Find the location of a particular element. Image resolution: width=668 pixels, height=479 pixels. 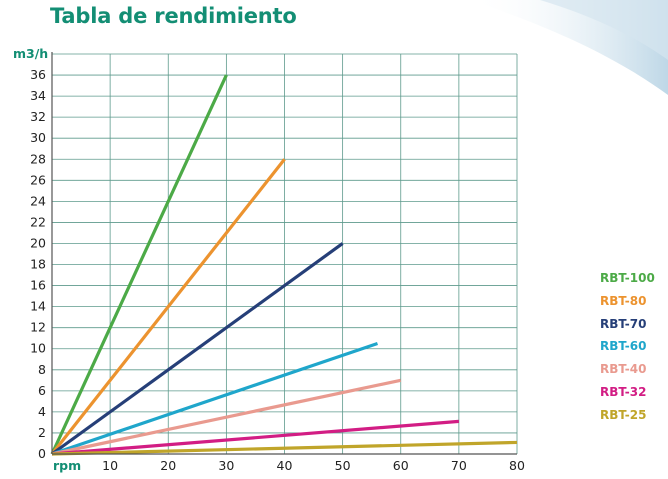

y-tick-label: 34 is located at coordinates (38, 95).